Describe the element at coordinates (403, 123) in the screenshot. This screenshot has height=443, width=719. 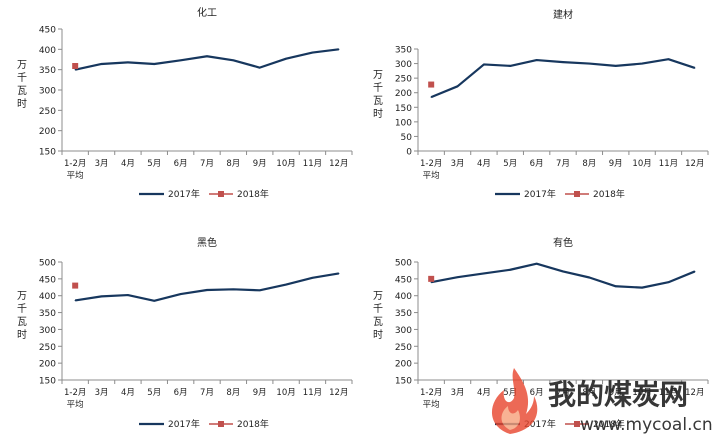
I see `y-tick-label: 100` at that location.